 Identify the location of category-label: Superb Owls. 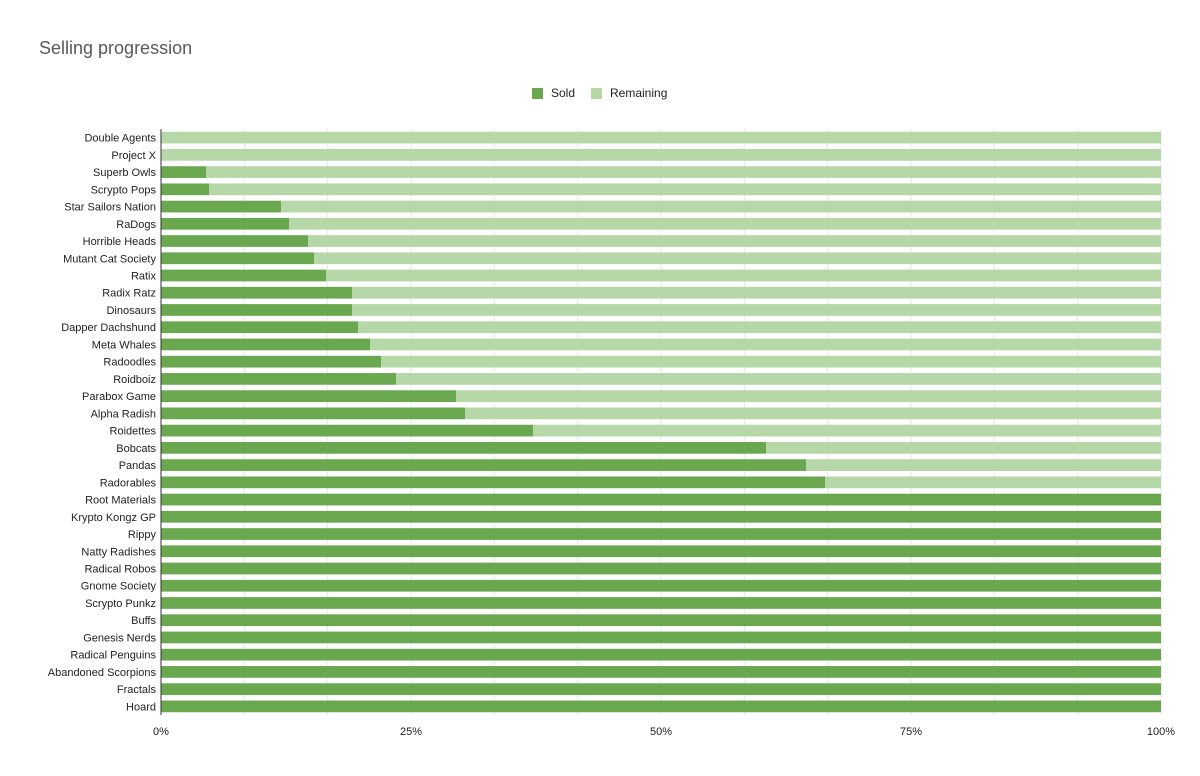
(124, 173).